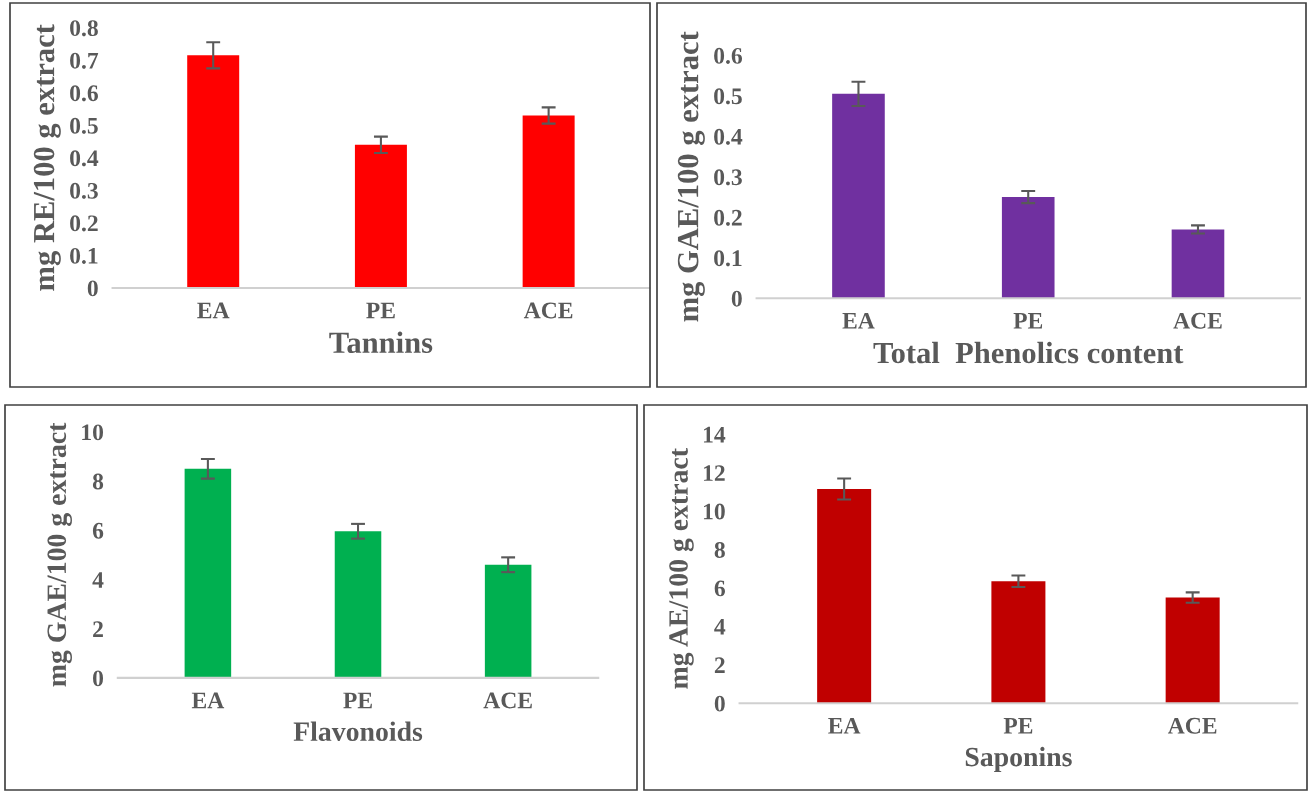 Image resolution: width=1309 pixels, height=791 pixels. I want to click on x-axis-title: Saponins, so click(1018, 759).